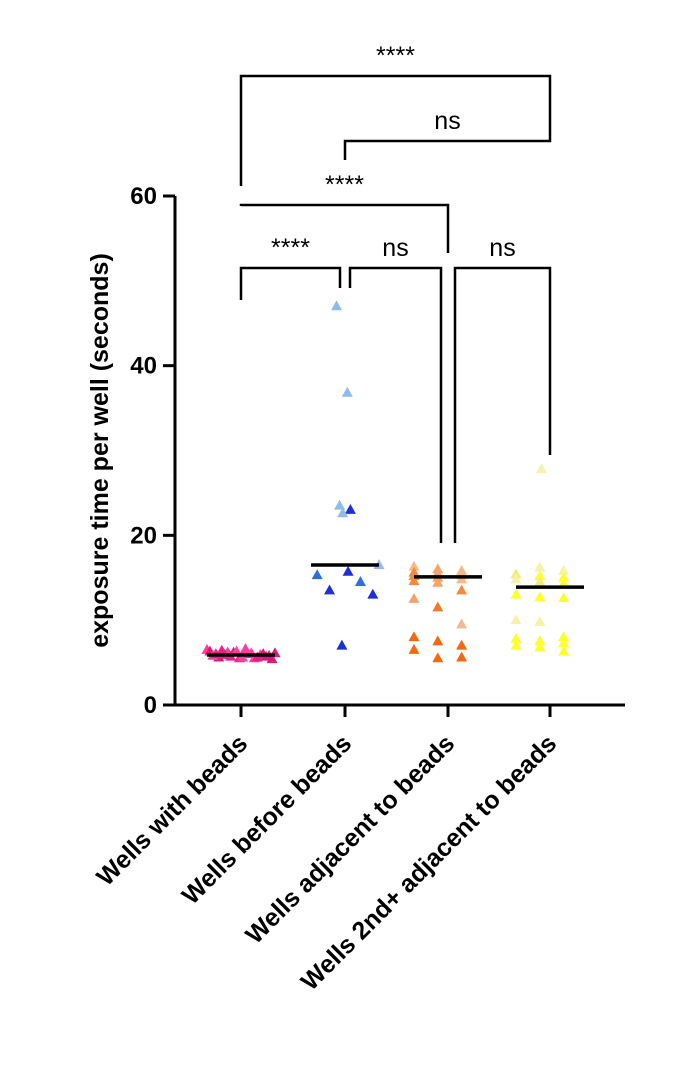  What do you see at coordinates (100, 450) in the screenshot?
I see `y-axis-label: exposure time per well (seconds)` at bounding box center [100, 450].